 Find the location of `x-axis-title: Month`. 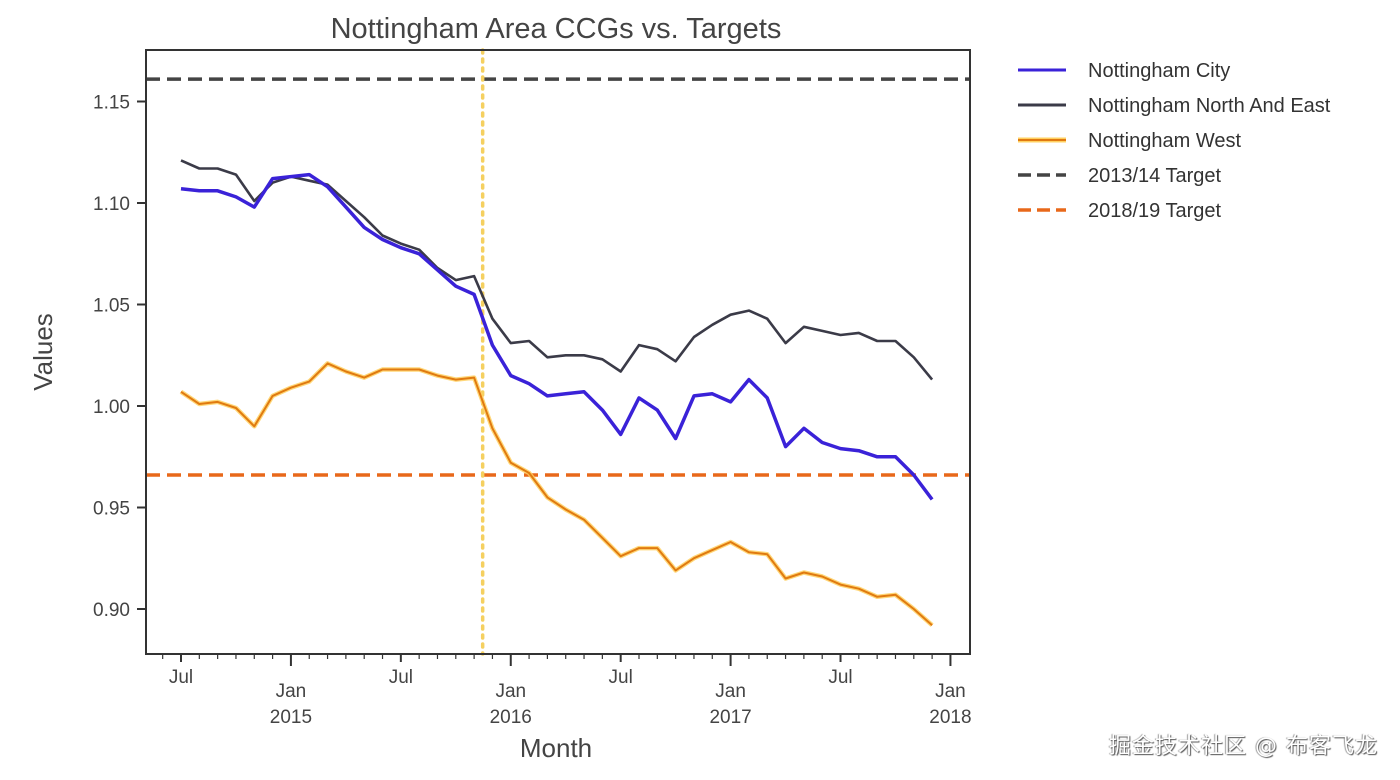

x-axis-title: Month is located at coordinates (556, 748).